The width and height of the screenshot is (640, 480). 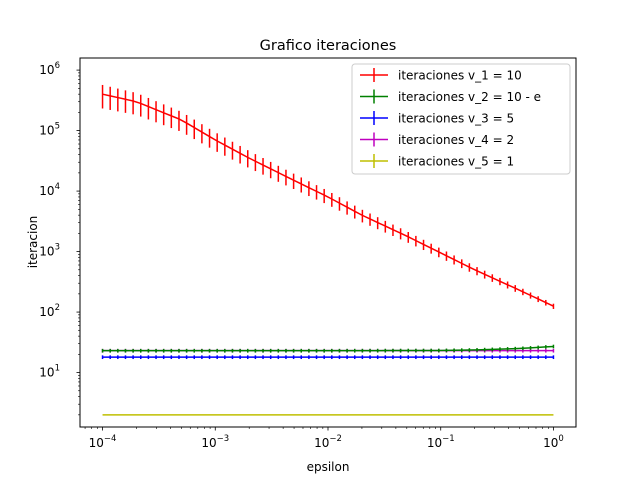 I want to click on x-tick-label: 10⁰, so click(x=553, y=442).